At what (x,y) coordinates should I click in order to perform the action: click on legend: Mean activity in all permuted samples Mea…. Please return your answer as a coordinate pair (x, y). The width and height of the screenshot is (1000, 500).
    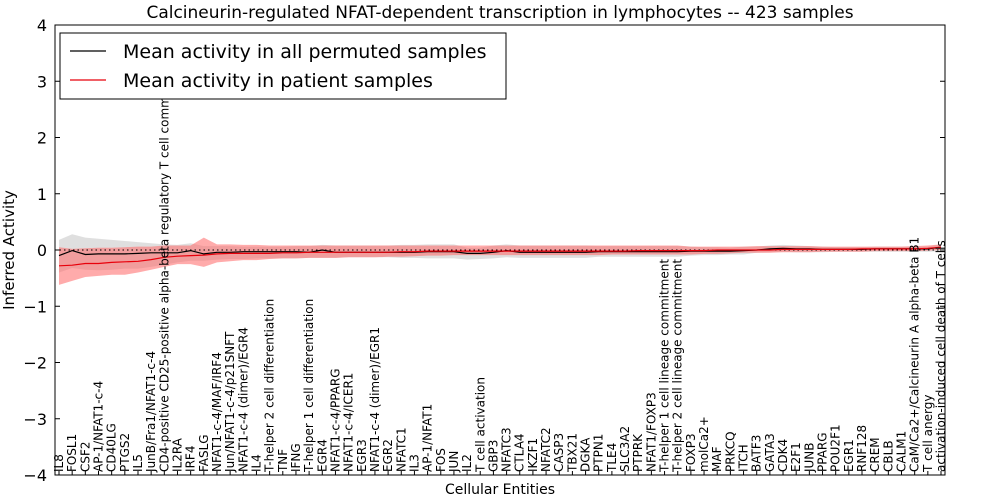
    Looking at the image, I should click on (283, 66).